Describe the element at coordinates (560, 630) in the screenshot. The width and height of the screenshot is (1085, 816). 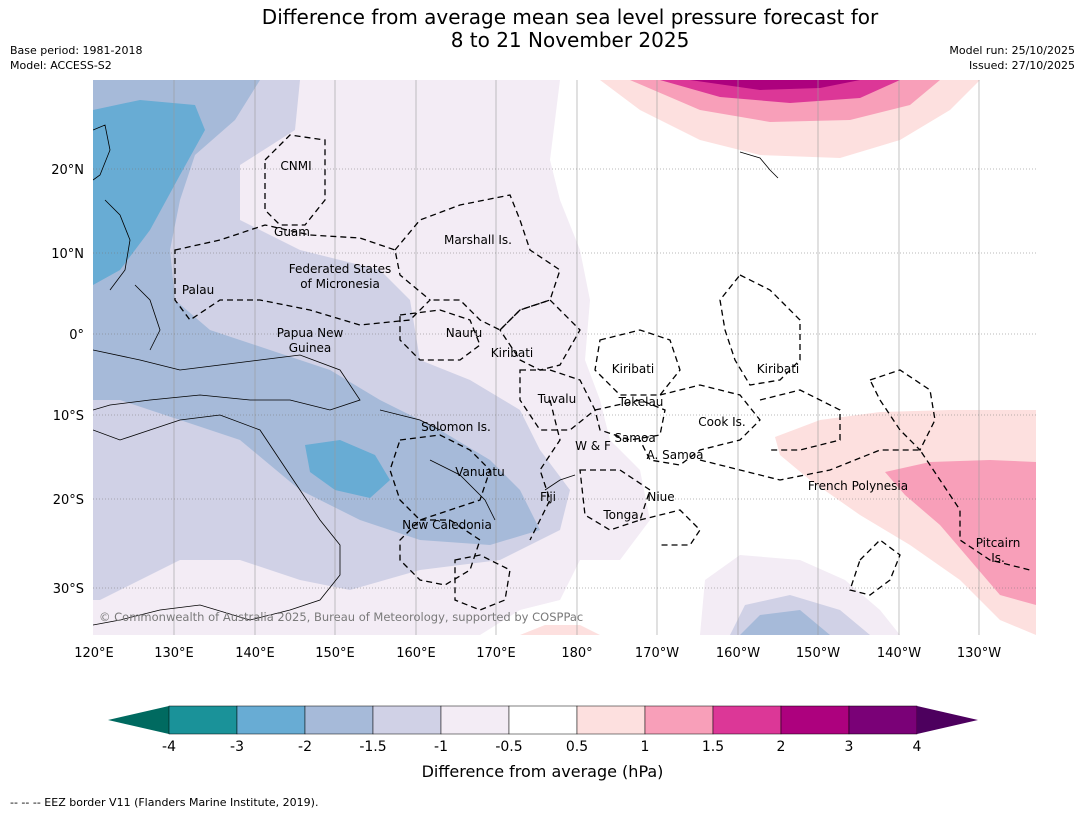
I see `contour-minus-0-5-bottom` at that location.